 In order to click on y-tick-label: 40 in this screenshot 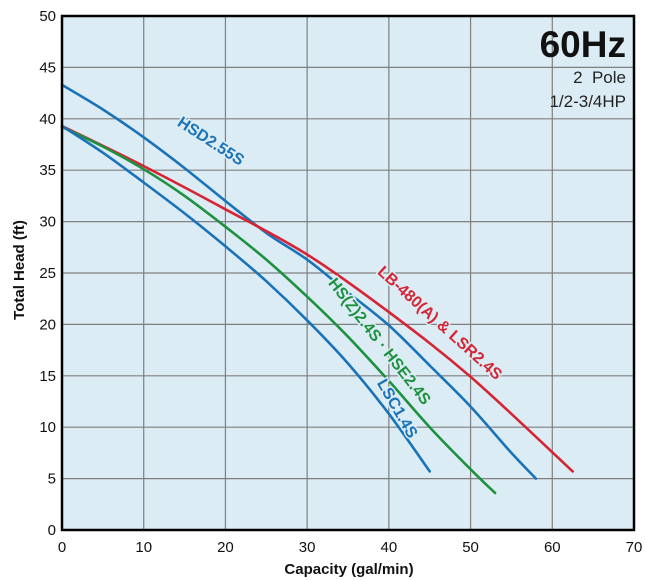, I will do `click(47, 119)`.